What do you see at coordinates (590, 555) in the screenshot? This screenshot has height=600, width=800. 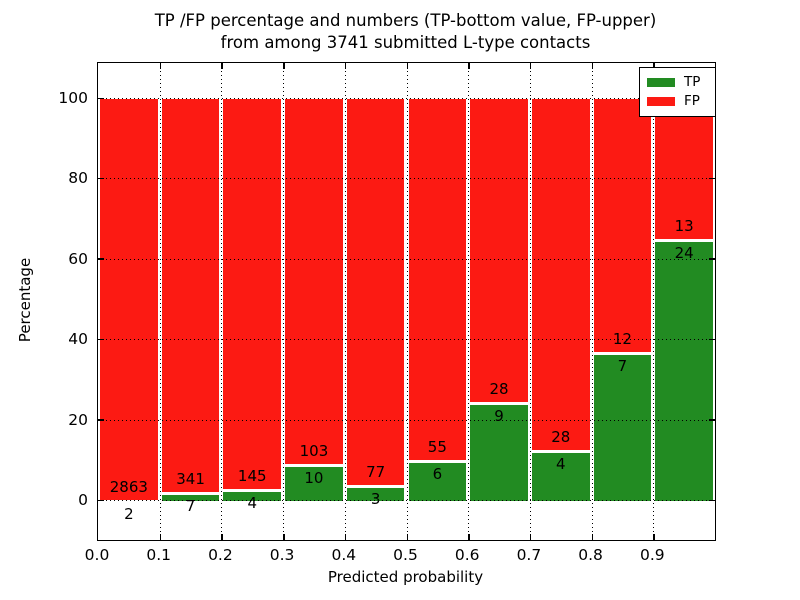 I see `x-tick-label: 0.8` at bounding box center [590, 555].